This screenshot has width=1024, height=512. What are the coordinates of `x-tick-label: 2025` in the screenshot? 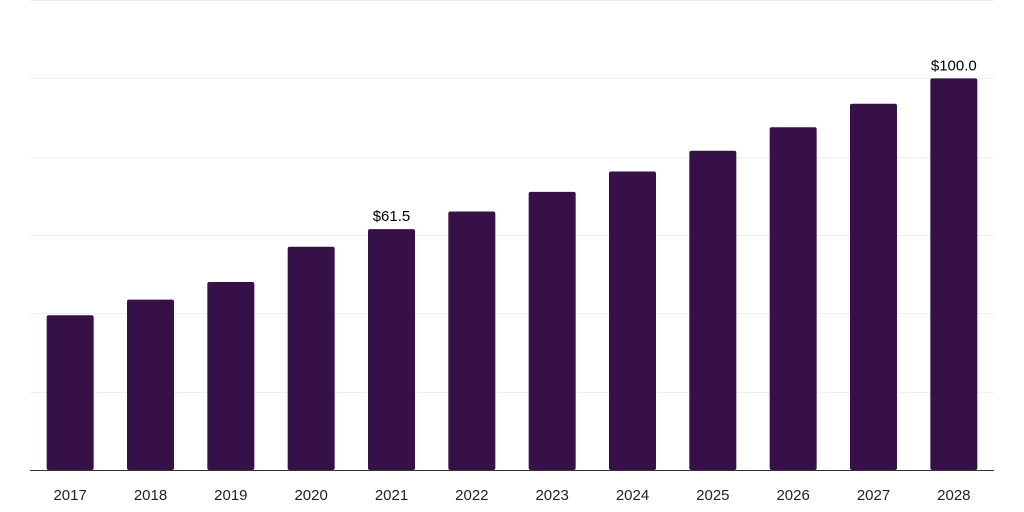 It's located at (712, 495).